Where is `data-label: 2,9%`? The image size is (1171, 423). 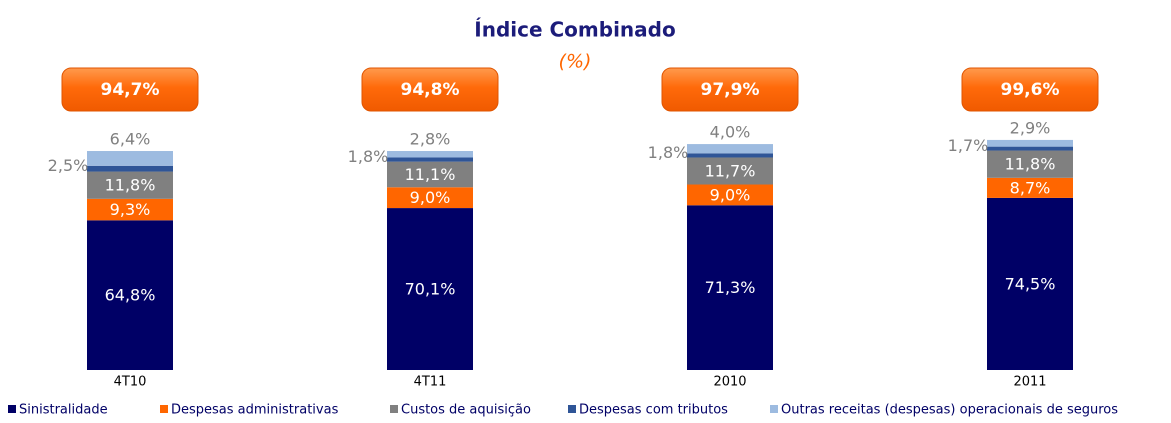 data-label: 2,9% is located at coordinates (1030, 127).